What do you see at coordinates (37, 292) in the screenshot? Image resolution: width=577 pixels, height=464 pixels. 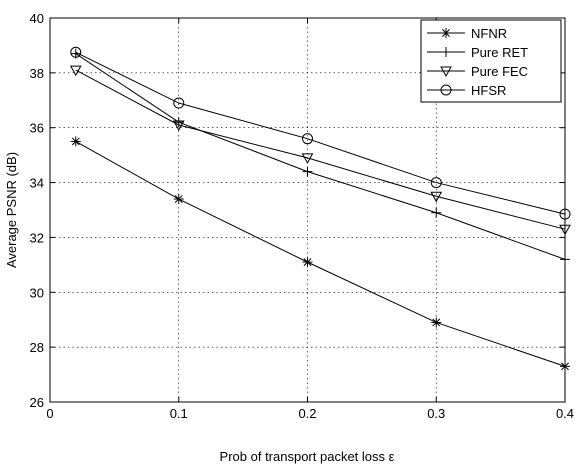 I see `y-tick-label: 30` at bounding box center [37, 292].